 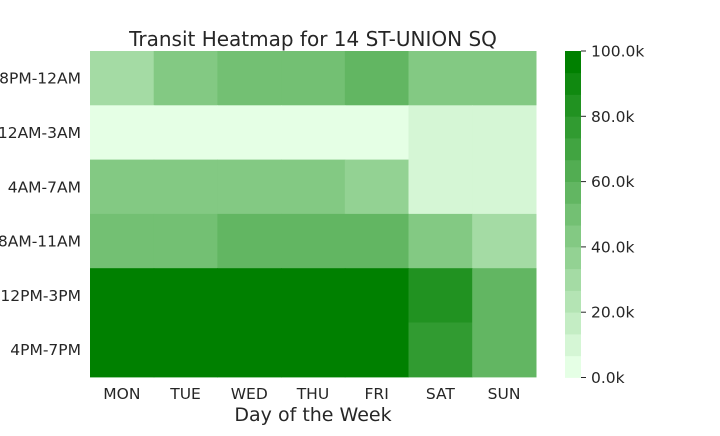 What do you see at coordinates (44, 187) in the screenshot?
I see `row-label: 4AM-7AM` at bounding box center [44, 187].